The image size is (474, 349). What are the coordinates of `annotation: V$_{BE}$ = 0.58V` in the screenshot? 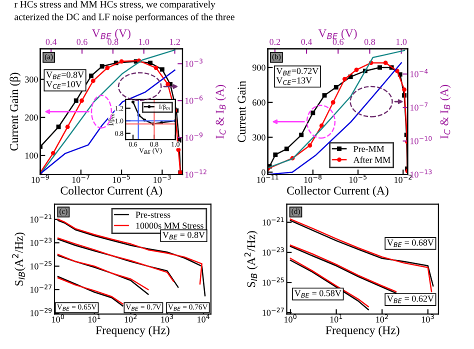 It's located at (318, 294).